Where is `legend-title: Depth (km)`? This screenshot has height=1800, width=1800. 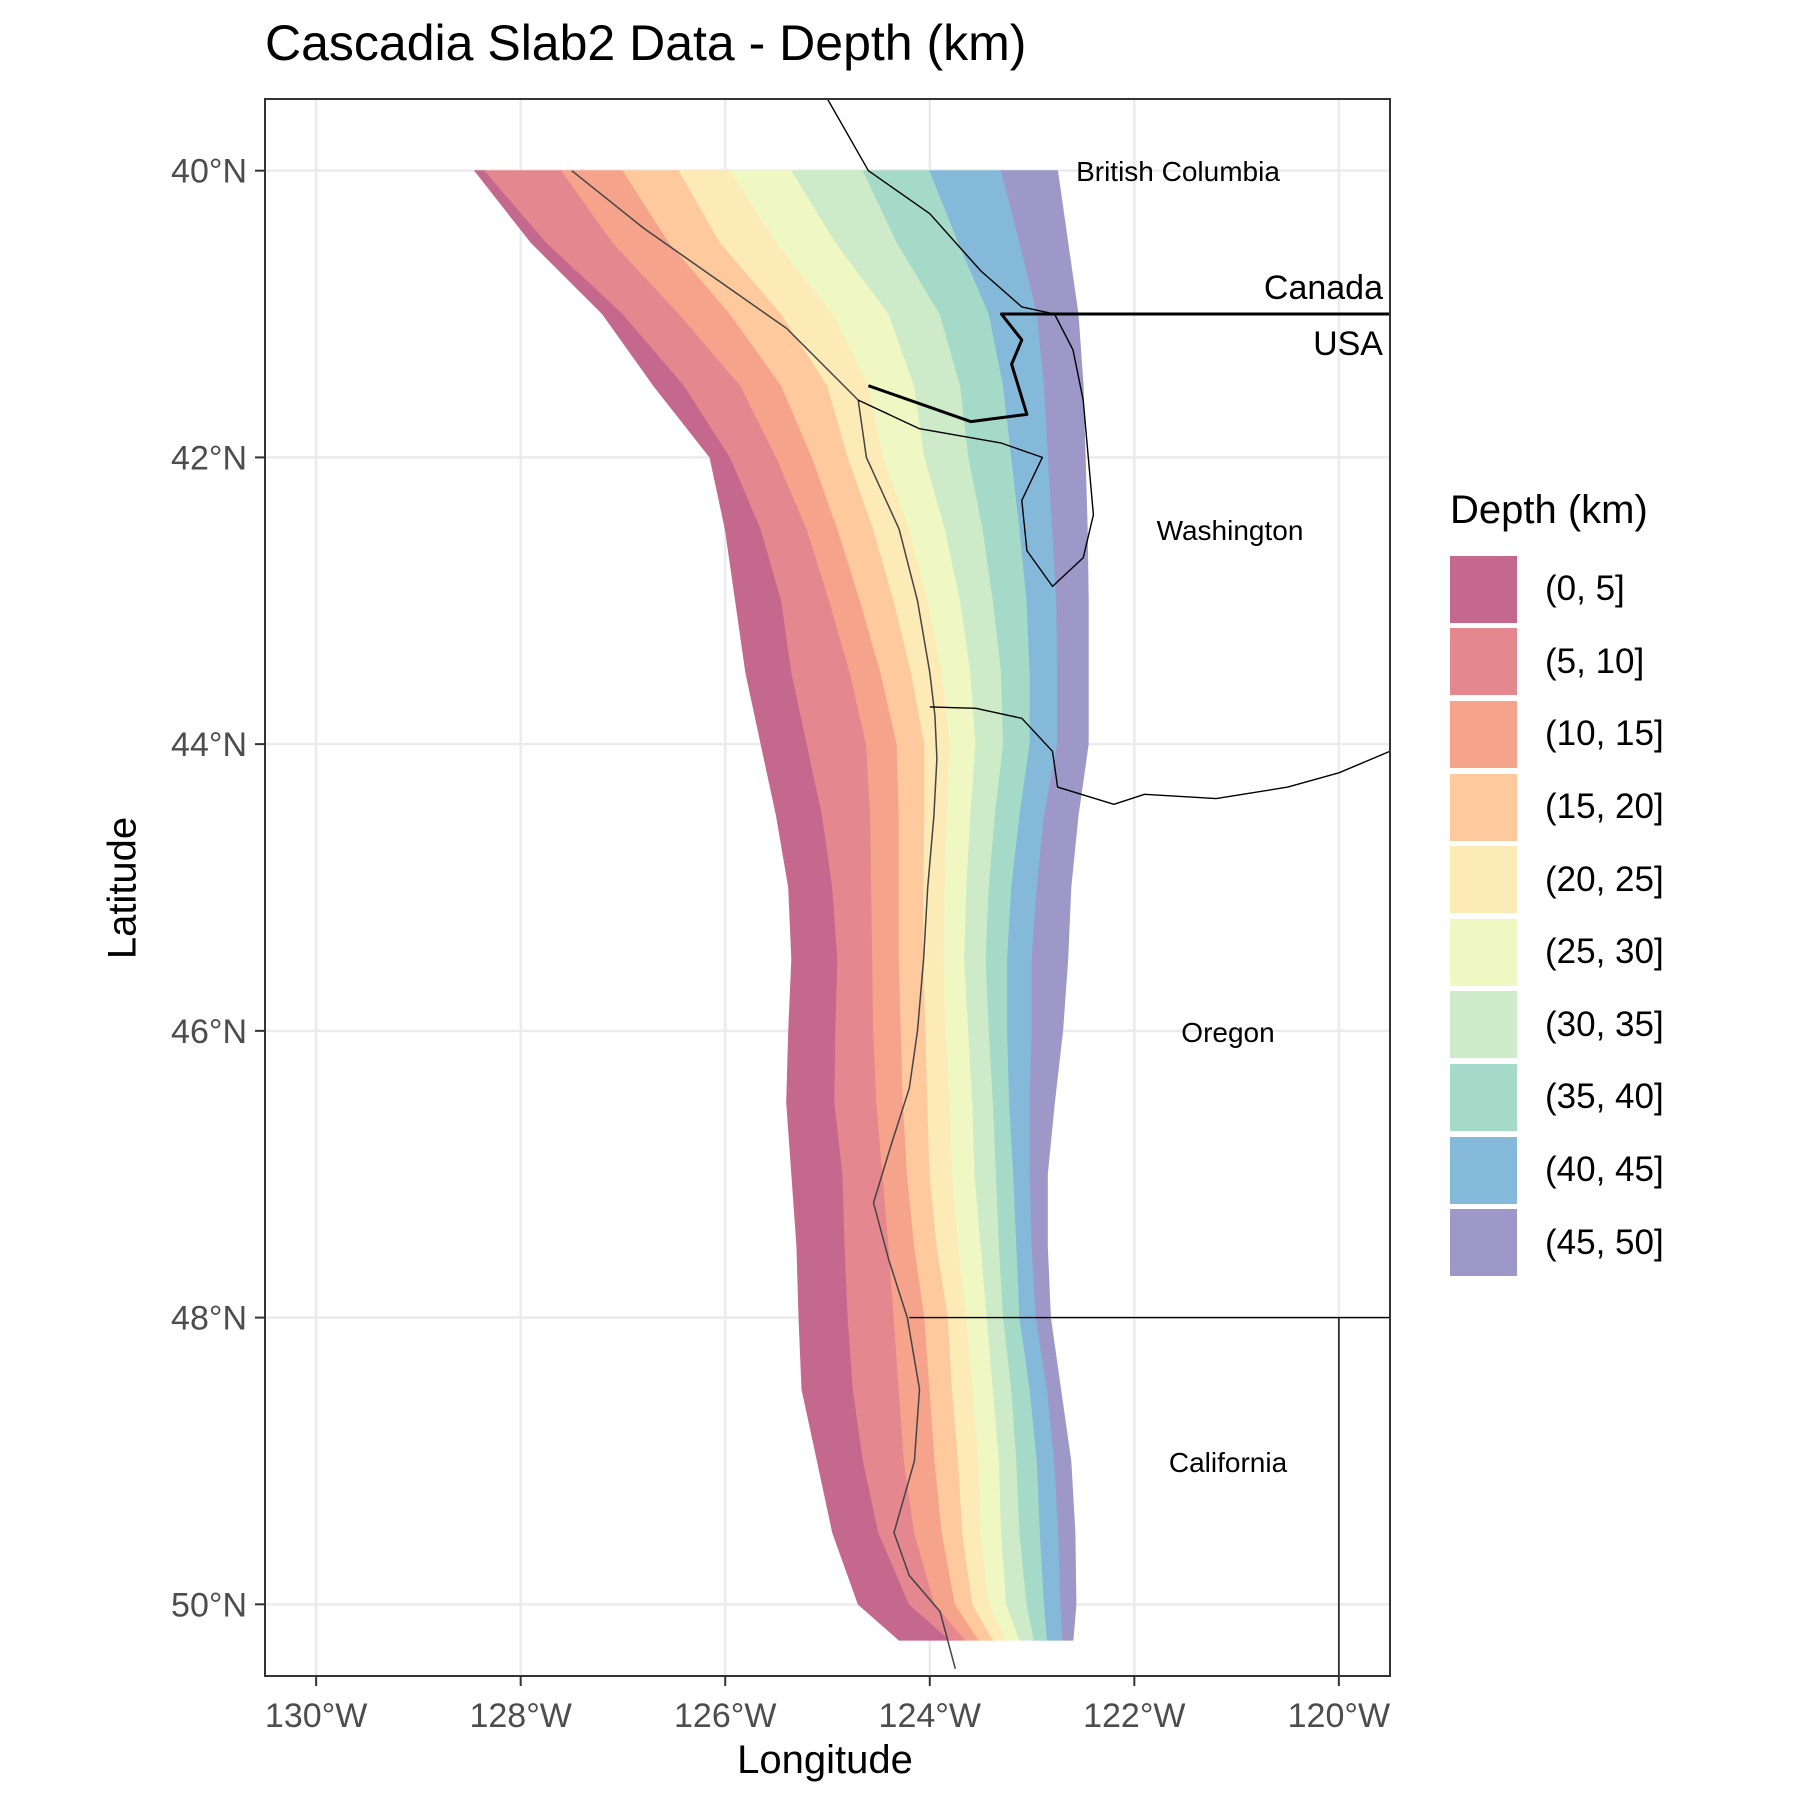
legend-title: Depth (km) is located at coordinates (1549, 510).